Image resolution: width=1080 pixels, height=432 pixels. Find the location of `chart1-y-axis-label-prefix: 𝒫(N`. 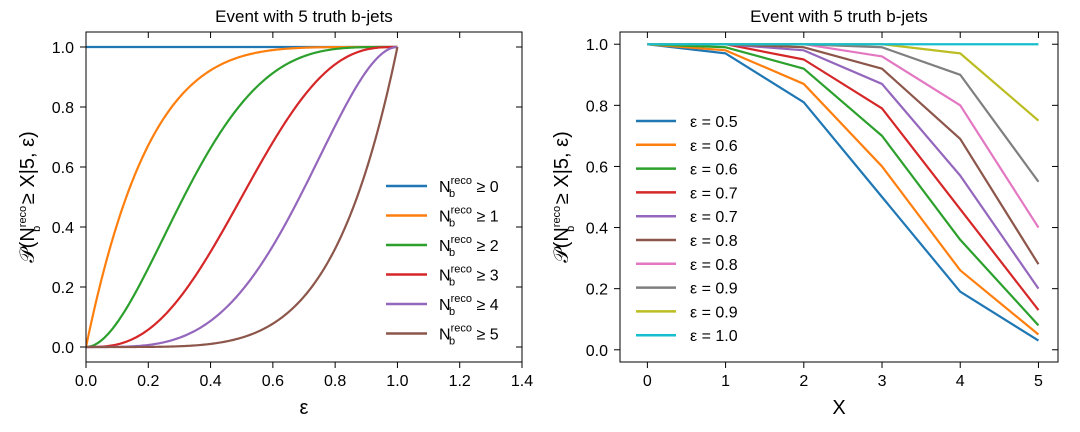

chart1-y-axis-label-prefix: 𝒫(N is located at coordinates (562, 245).